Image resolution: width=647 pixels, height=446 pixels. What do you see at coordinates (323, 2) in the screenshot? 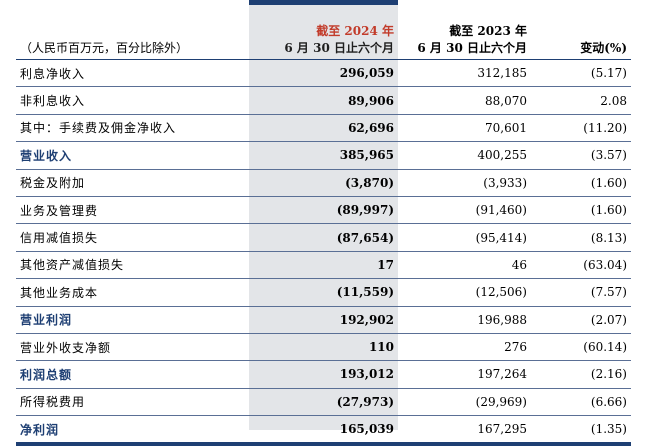
I see `current-period-top-bar` at bounding box center [323, 2].